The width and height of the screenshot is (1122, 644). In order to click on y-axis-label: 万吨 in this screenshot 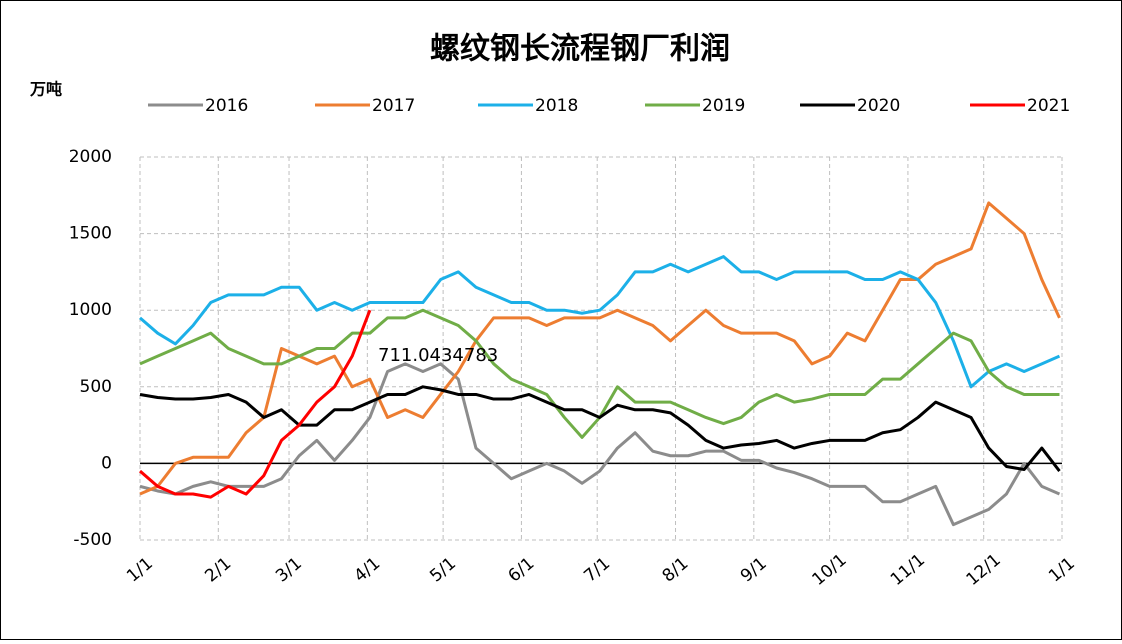, I will do `click(45, 89)`.